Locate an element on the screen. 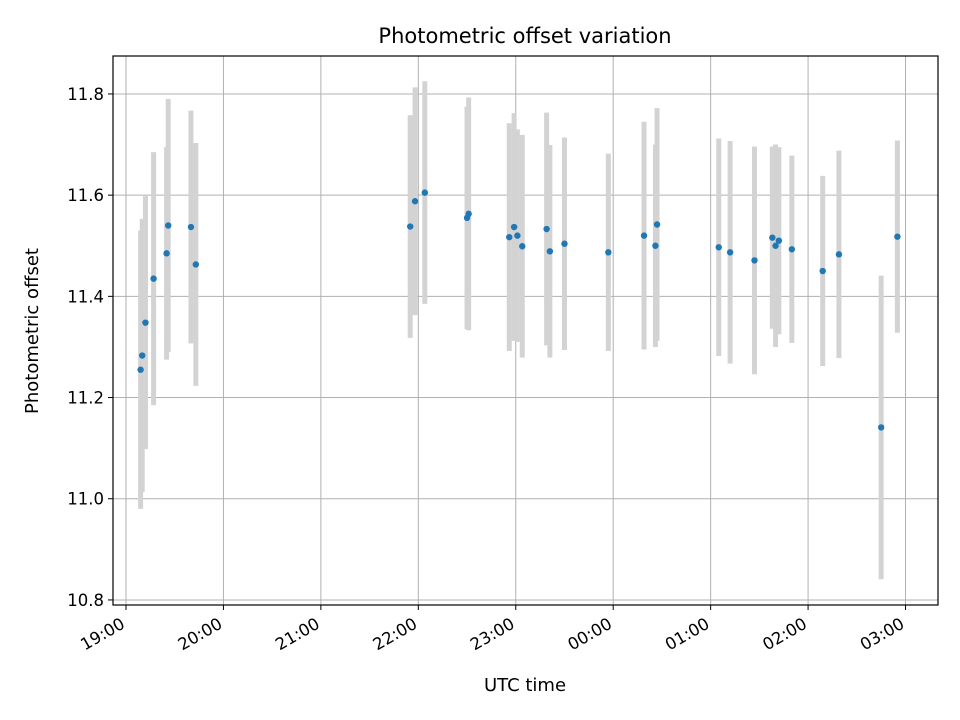 Image resolution: width=960 pixels, height=720 pixels. y-tick-label: 11.2 is located at coordinates (85, 398).